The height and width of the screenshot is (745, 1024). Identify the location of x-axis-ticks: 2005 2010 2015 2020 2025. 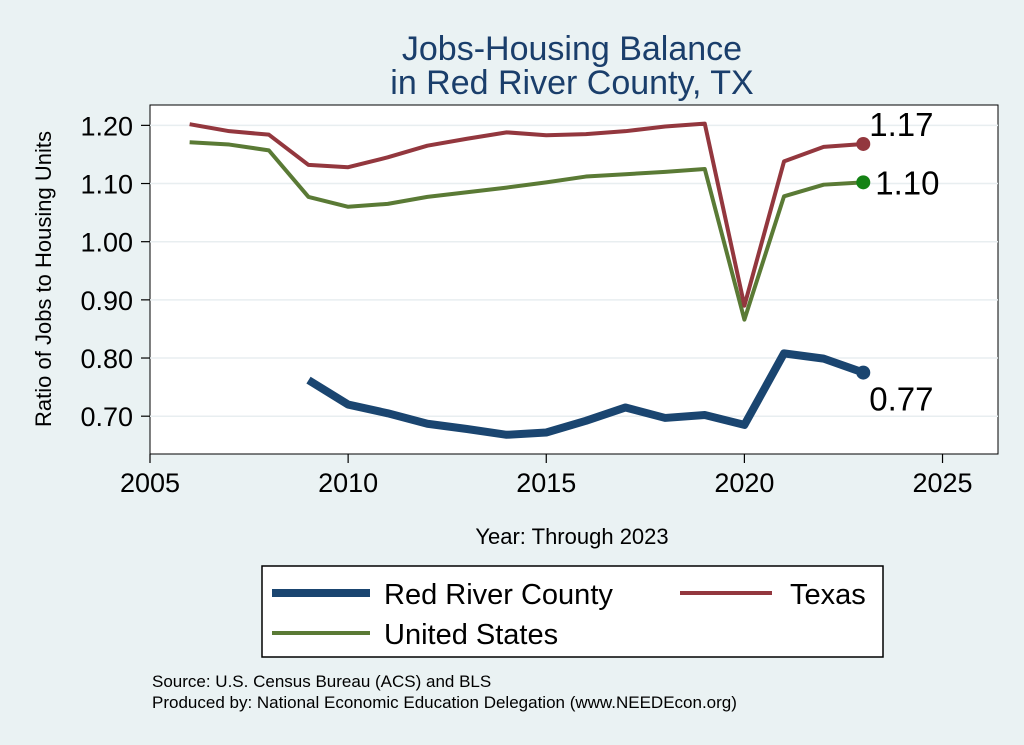
(546, 476).